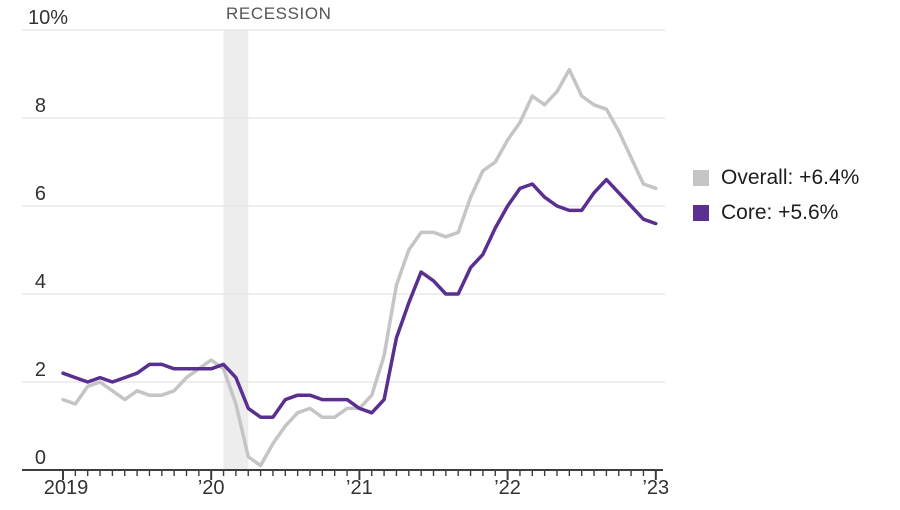 The width and height of the screenshot is (900, 510). Describe the element at coordinates (48, 18) in the screenshot. I see `y-axis-tick-label: 10%` at that location.